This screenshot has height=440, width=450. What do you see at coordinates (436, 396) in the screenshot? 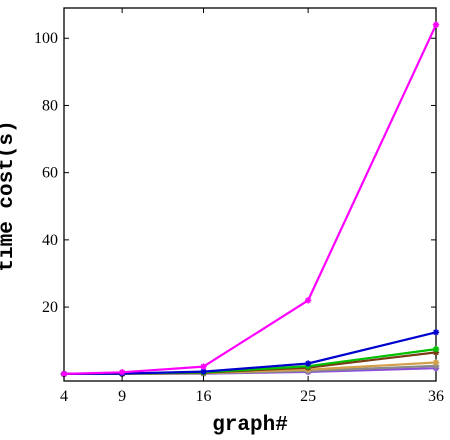
I see `x-tick-label: 36` at bounding box center [436, 396].